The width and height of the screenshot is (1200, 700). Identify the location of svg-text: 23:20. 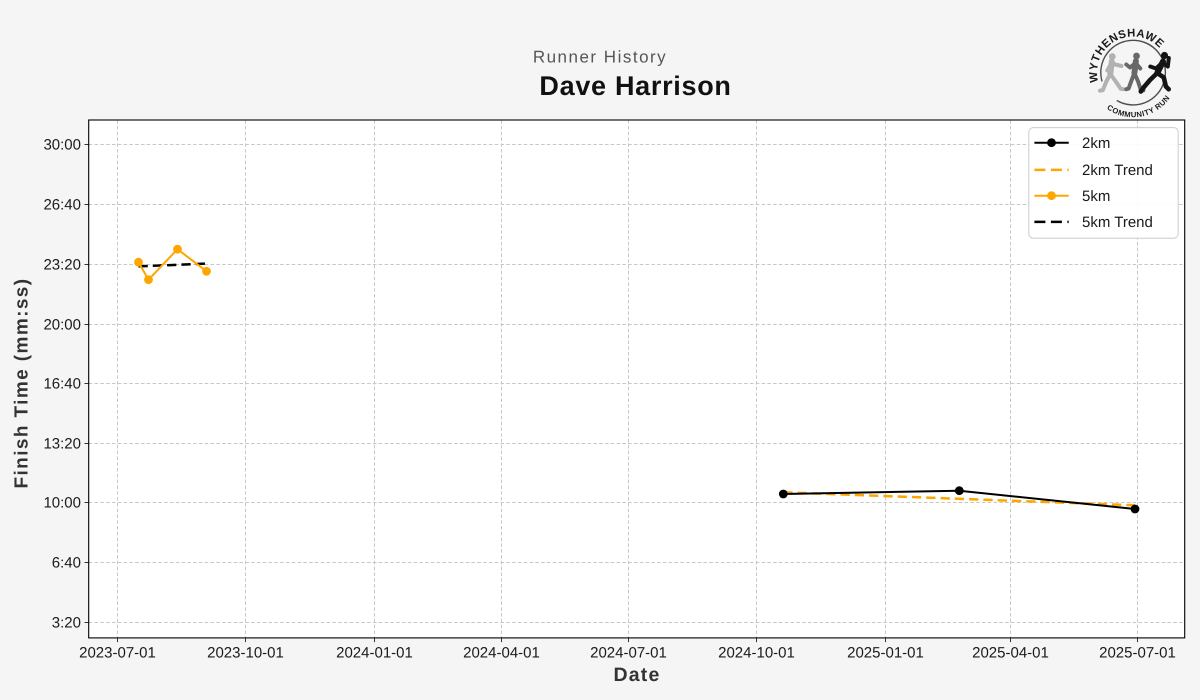
(62, 265).